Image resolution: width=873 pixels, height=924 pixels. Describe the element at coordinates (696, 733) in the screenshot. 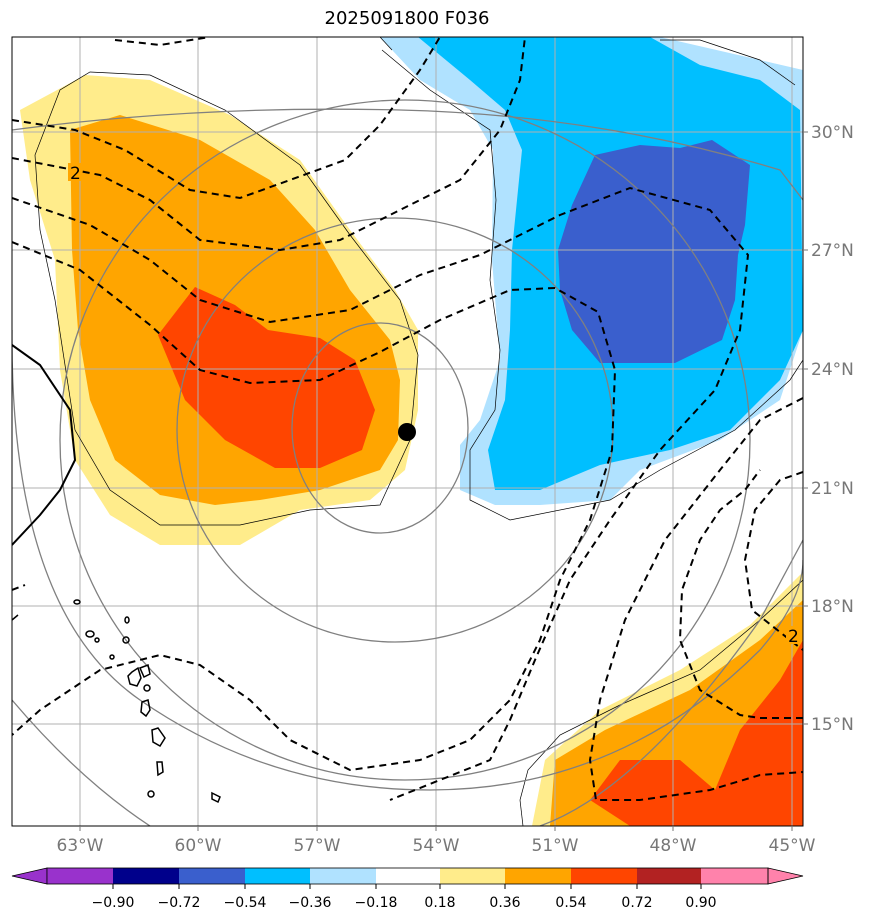

I see `positive-strong-region-se` at that location.